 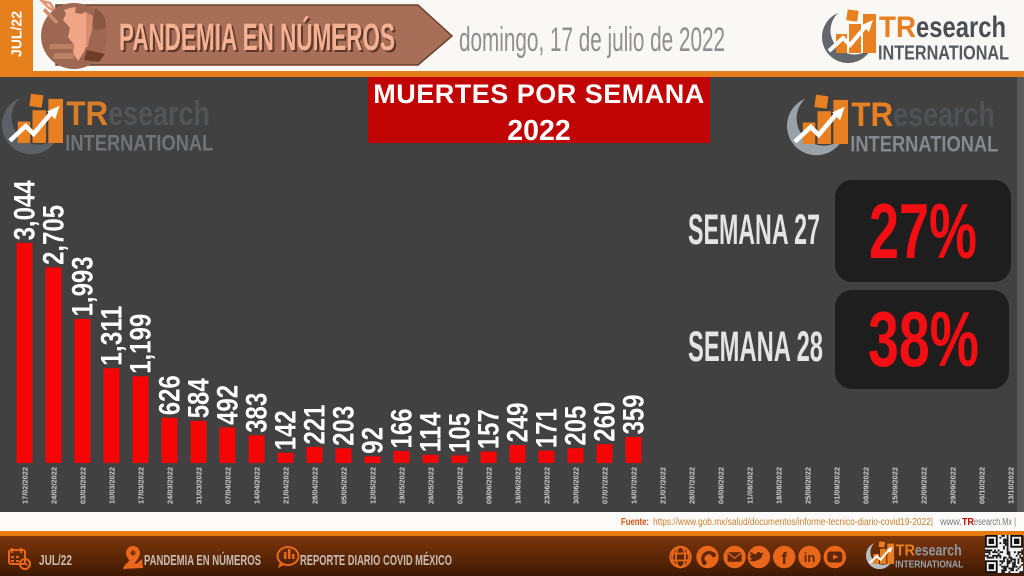 What do you see at coordinates (837, 485) in the screenshot?
I see `svg-text: 01/09/2022` at bounding box center [837, 485].